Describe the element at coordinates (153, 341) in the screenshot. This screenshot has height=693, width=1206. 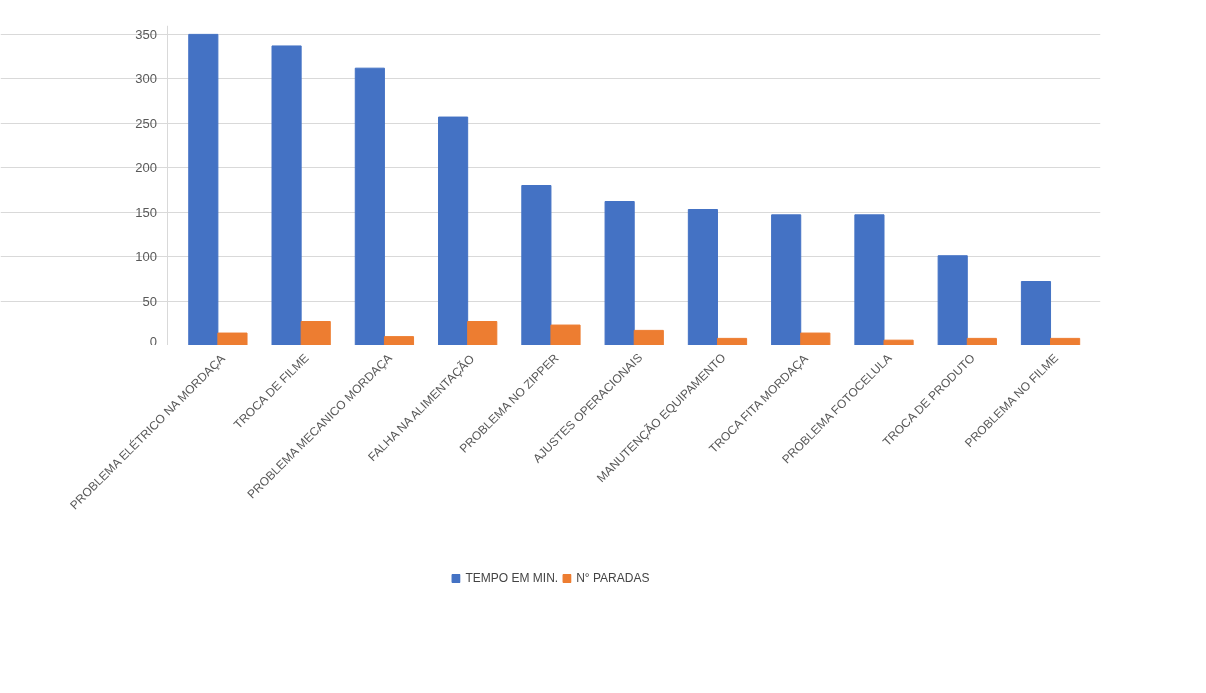
I see `y-tick-label: 0` at that location.